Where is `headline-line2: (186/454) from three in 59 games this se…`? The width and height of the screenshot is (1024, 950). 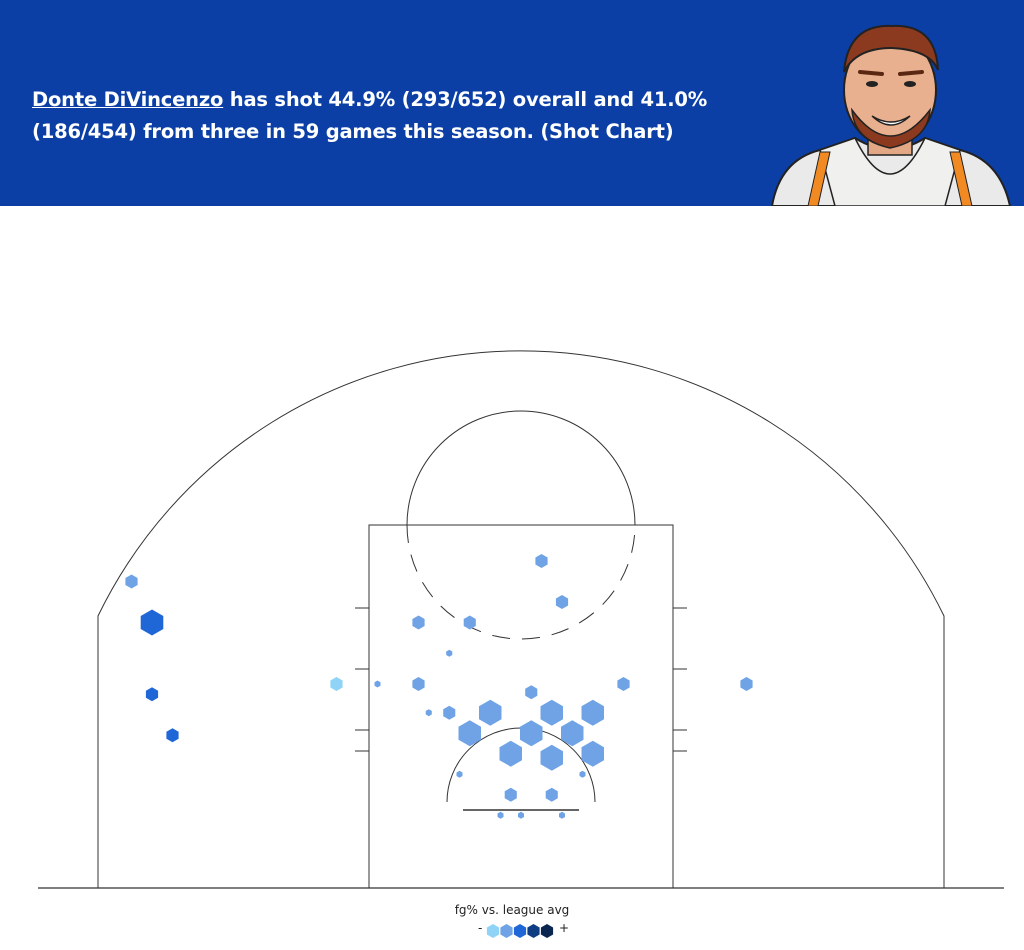
headline-line2: (186/454) from three in 59 games this se… is located at coordinates (286, 131).